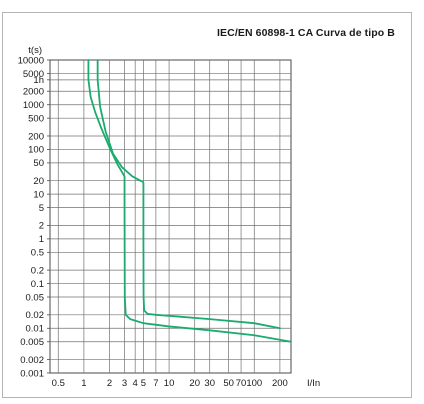 This screenshot has width=424, height=404. Describe the element at coordinates (209, 383) in the screenshot. I see `x-tick-label: 30` at that location.